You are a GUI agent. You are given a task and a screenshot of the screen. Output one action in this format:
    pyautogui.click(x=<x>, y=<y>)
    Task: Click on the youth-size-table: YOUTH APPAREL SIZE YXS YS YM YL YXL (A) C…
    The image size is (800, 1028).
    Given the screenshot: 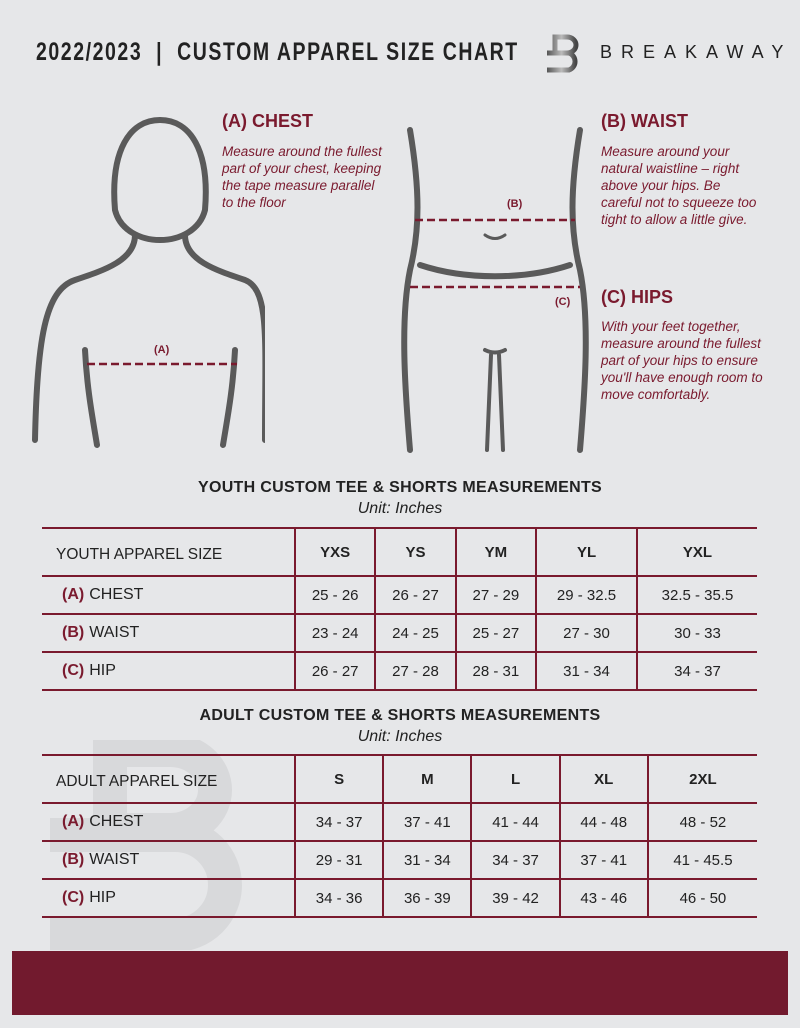 What is the action you would take?
    pyautogui.click(x=399, y=609)
    